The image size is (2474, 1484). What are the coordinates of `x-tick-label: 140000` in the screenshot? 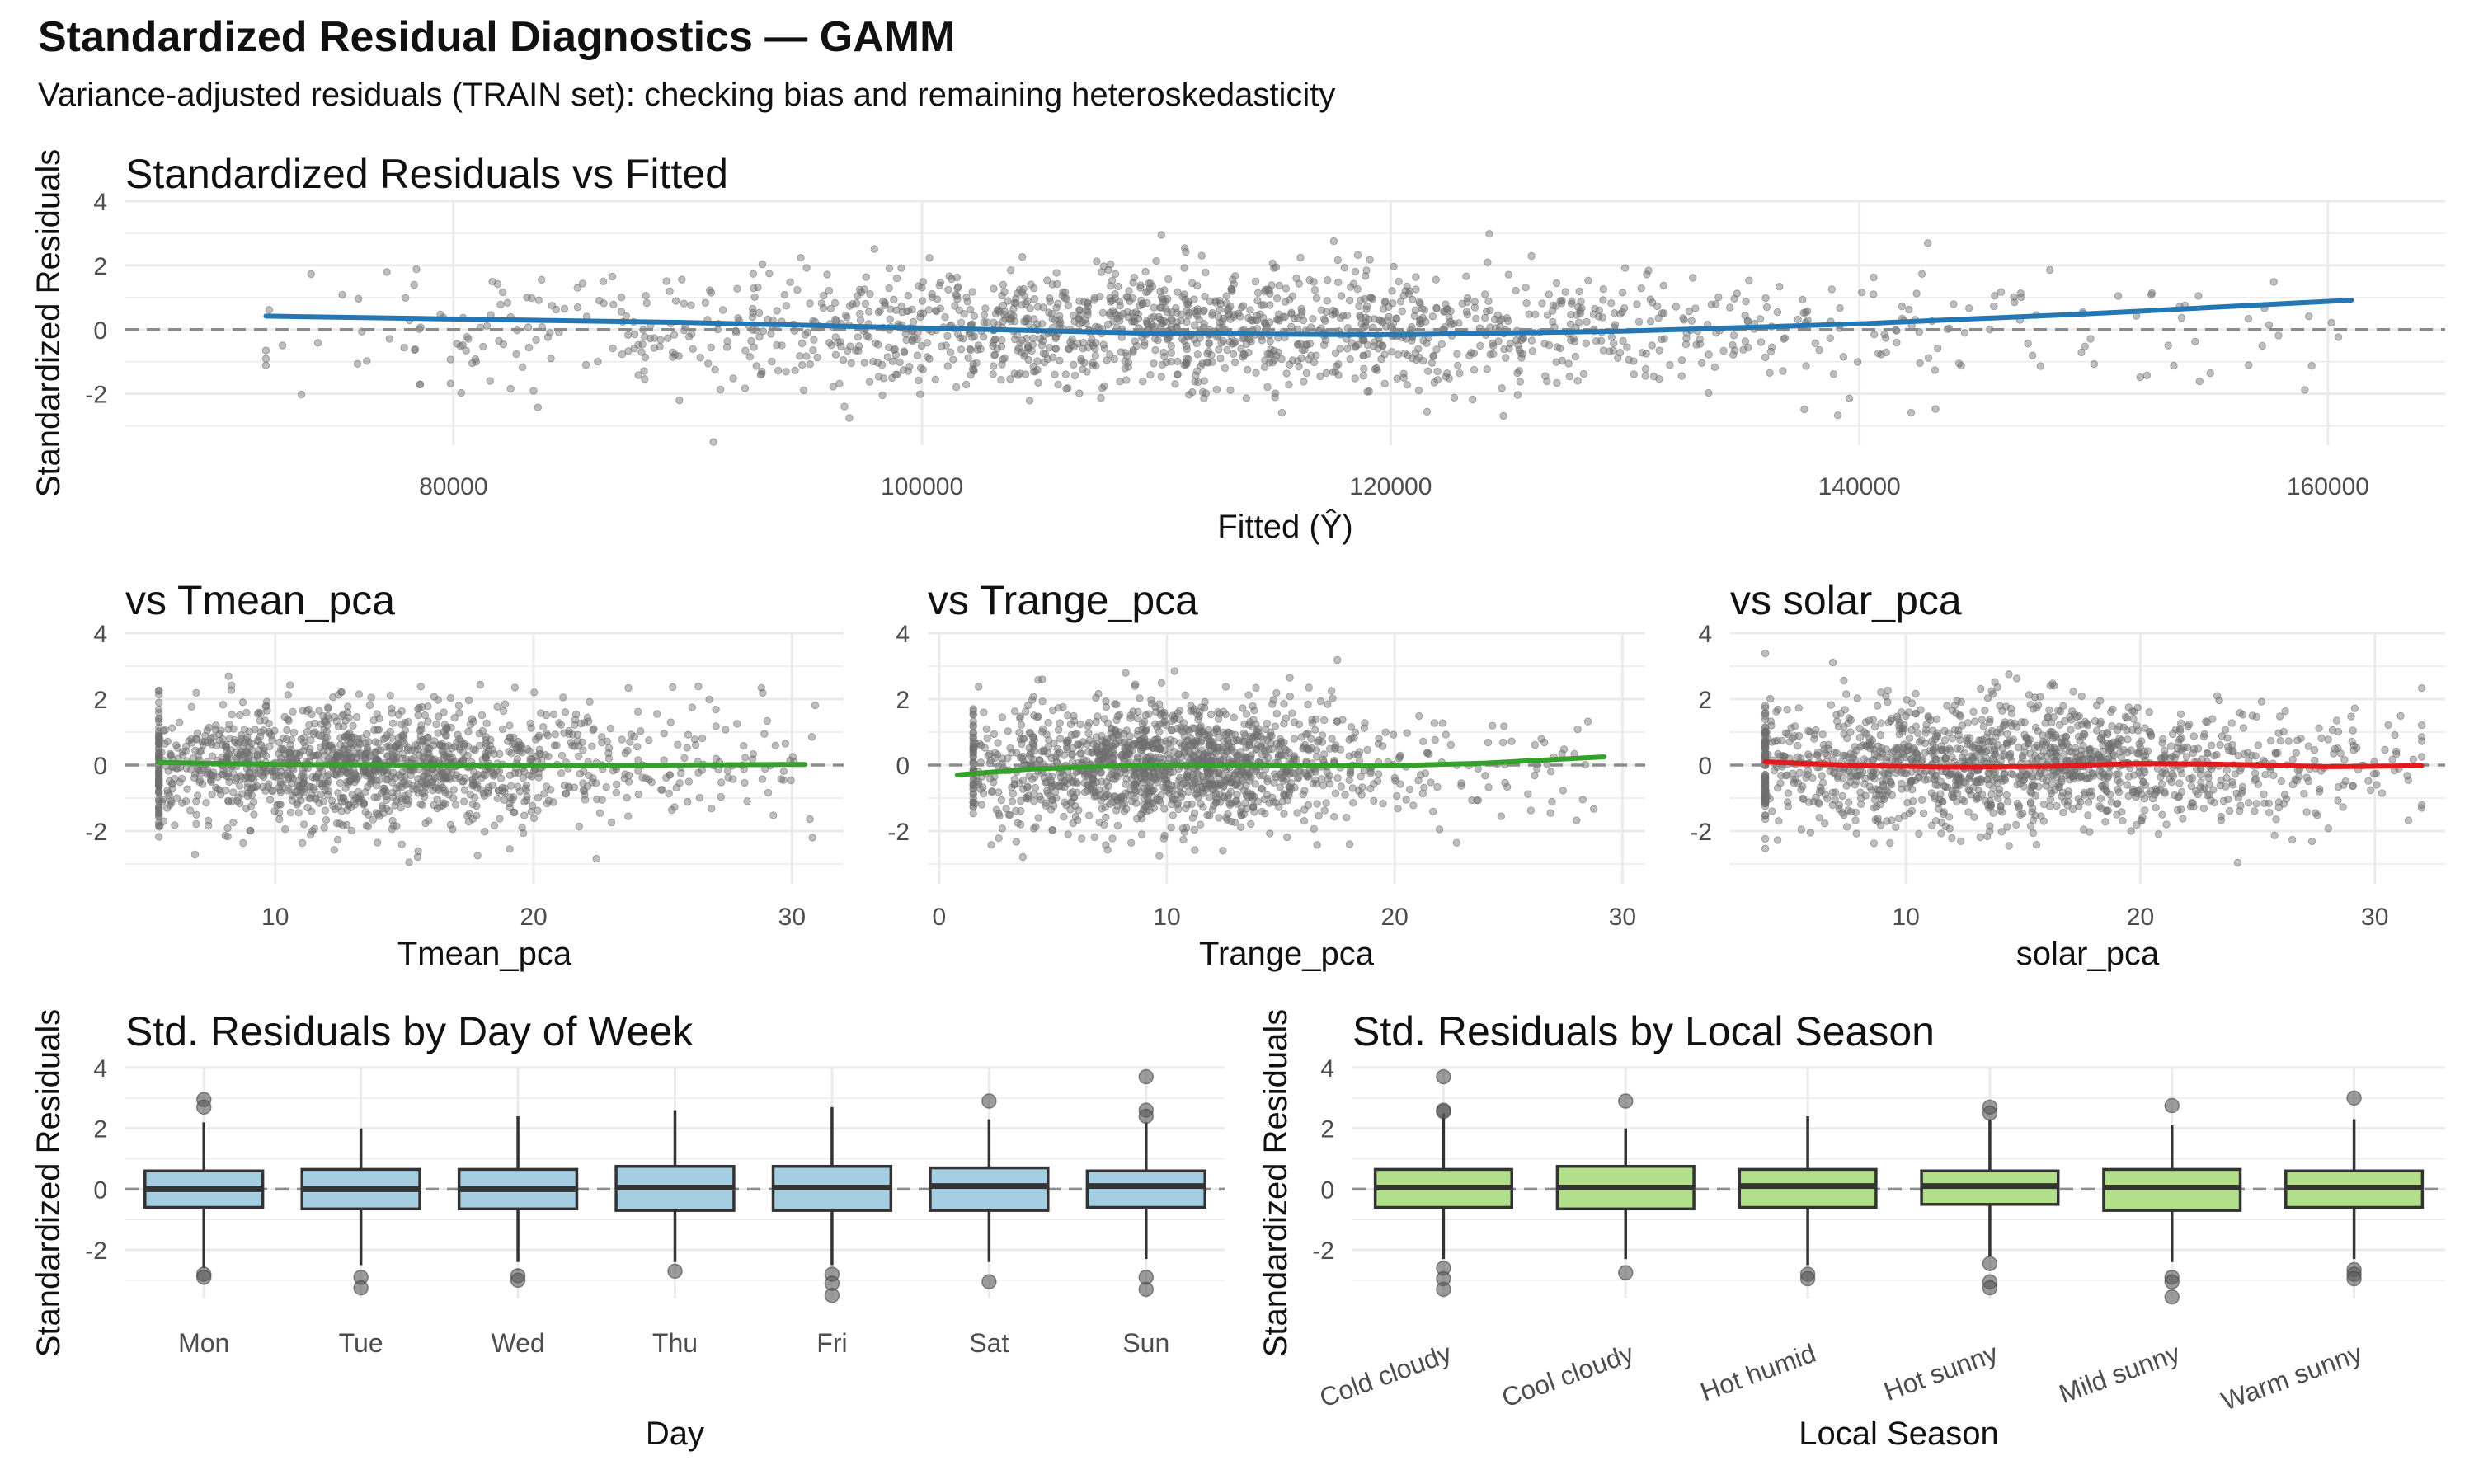 It's located at (1859, 486).